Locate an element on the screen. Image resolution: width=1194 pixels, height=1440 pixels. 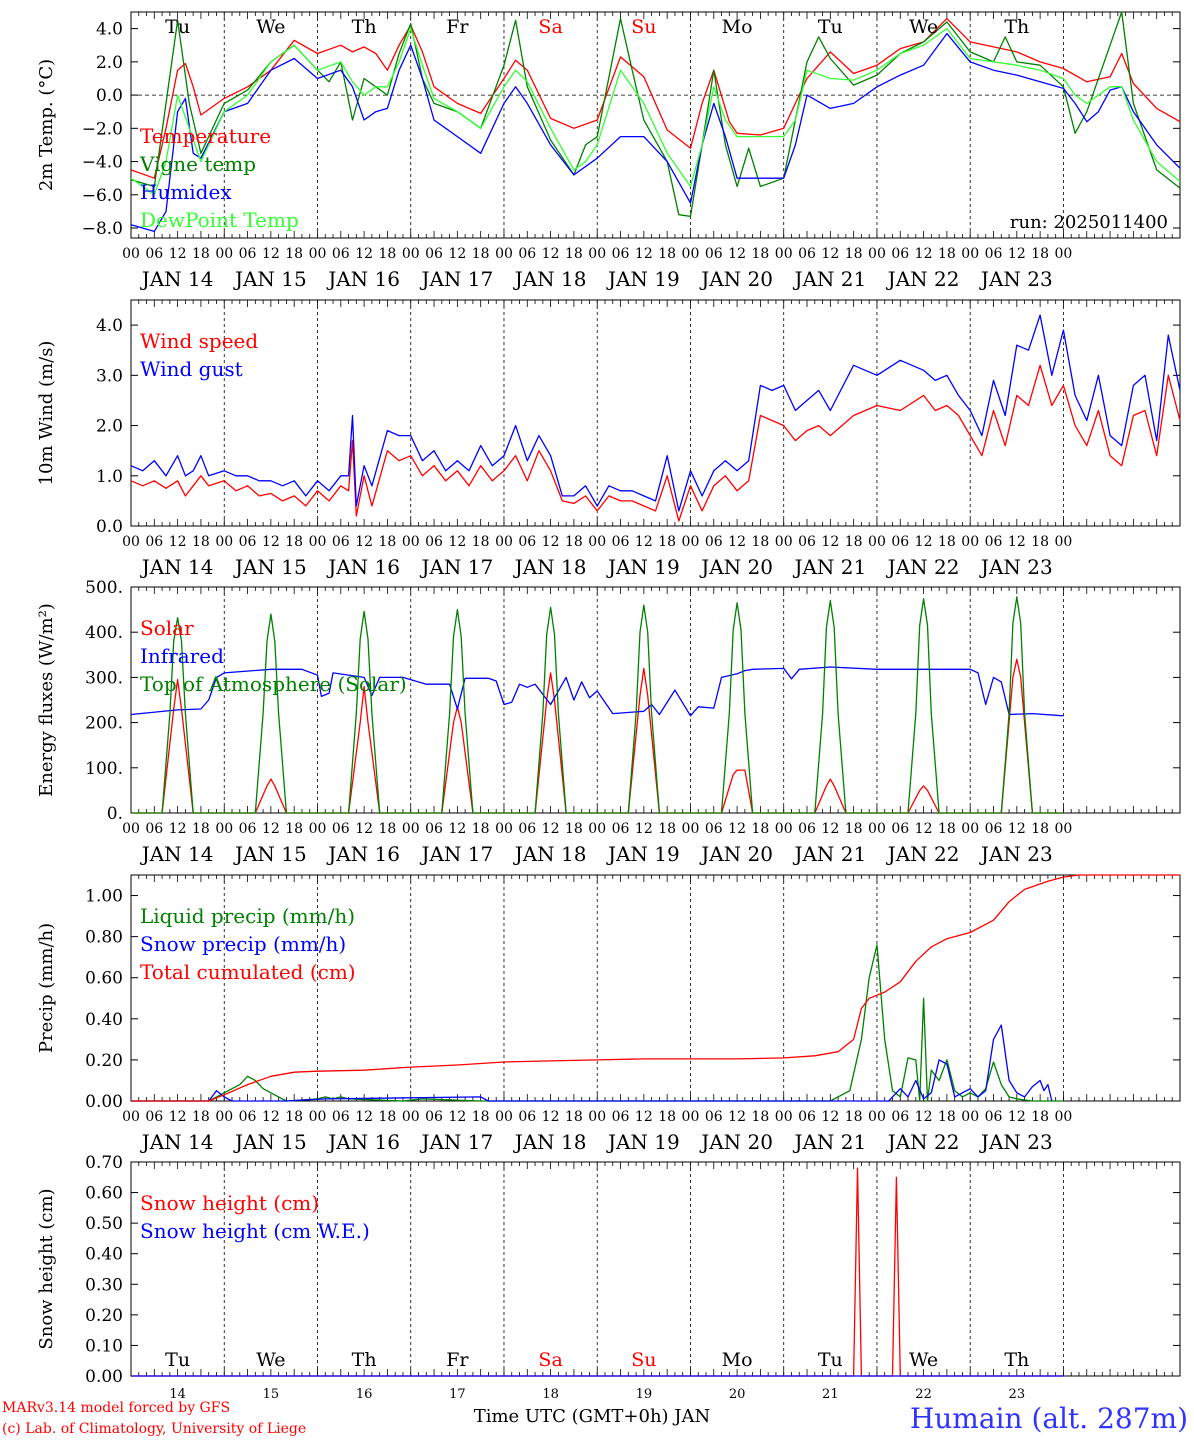
date-label: JAN 18 is located at coordinates (550, 279).